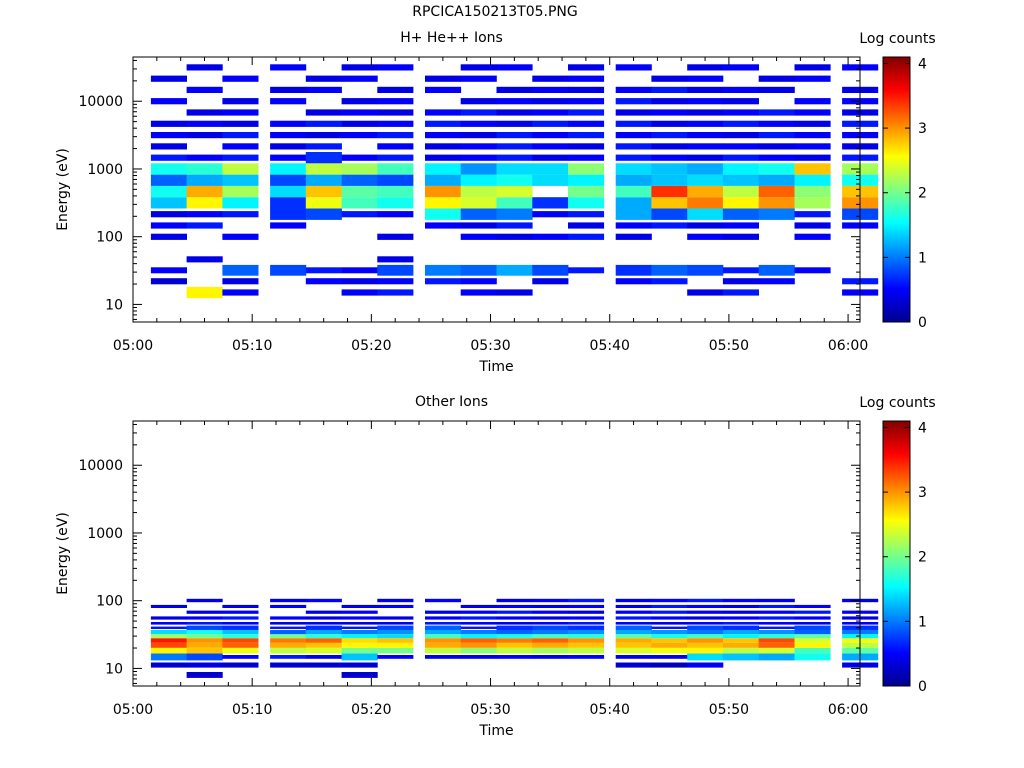 The width and height of the screenshot is (1024, 768). I want to click on colorbar-label: Log counts, so click(897, 39).